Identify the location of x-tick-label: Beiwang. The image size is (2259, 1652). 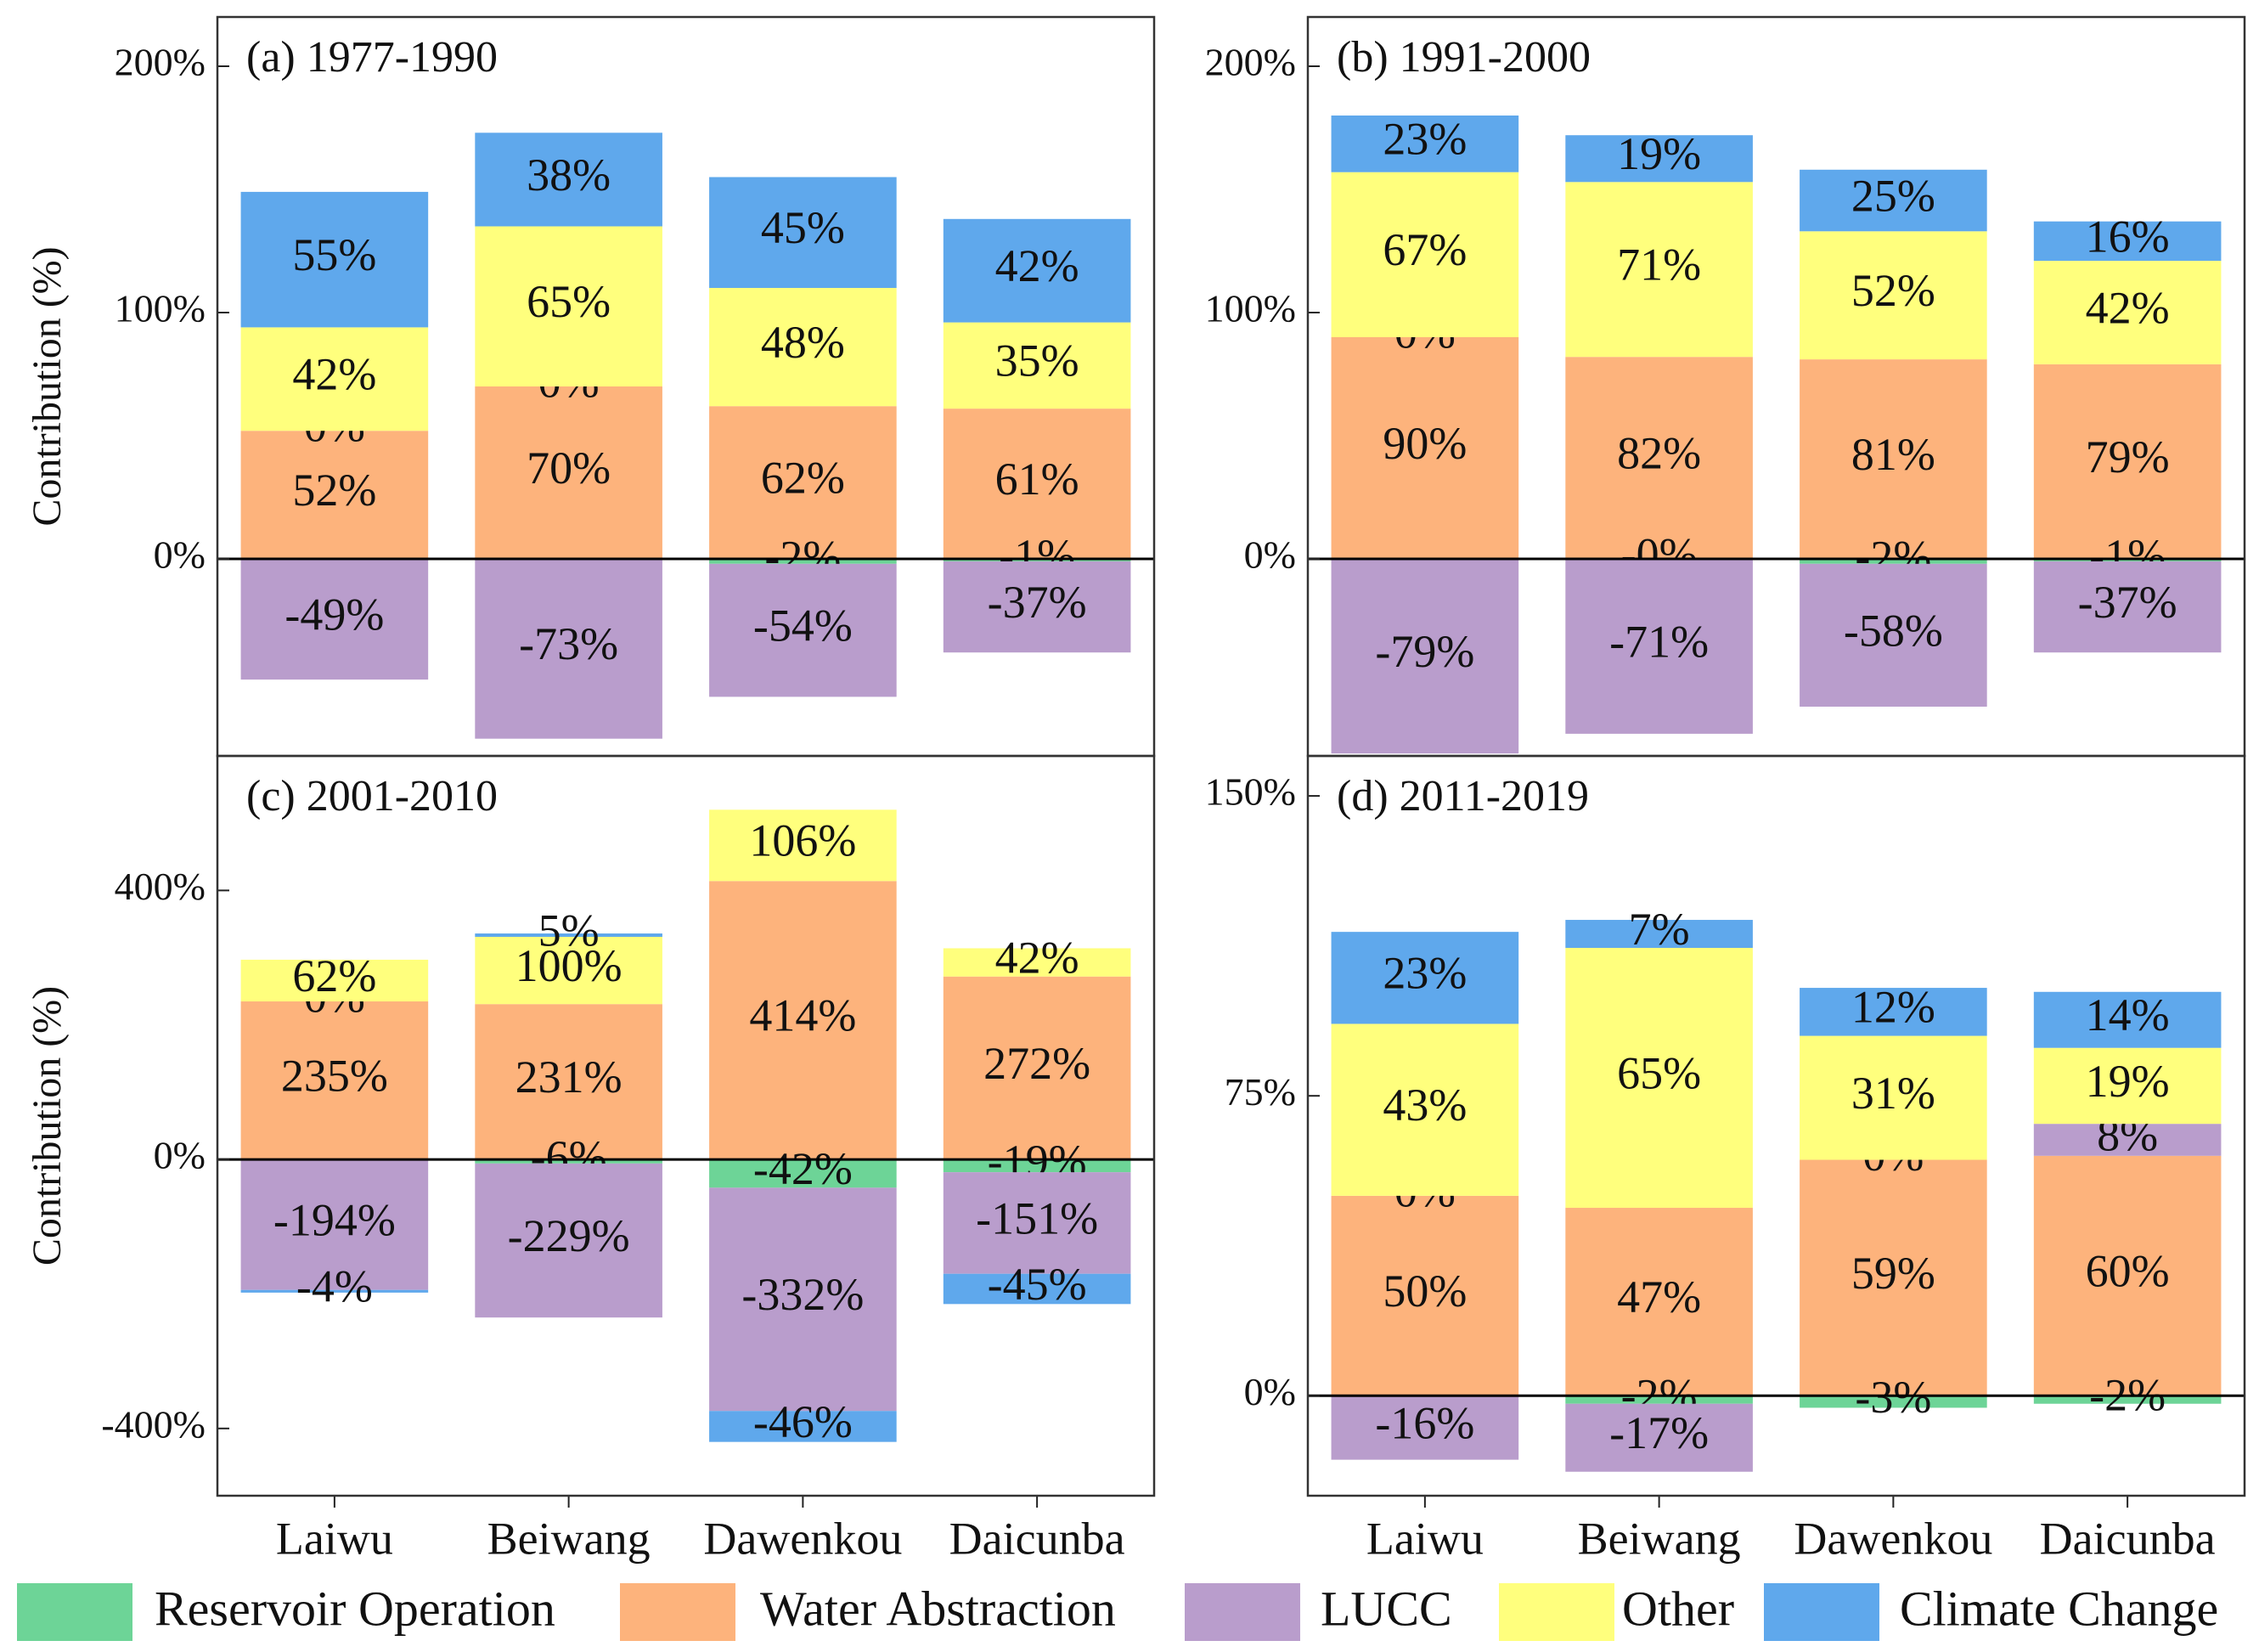
(569, 1538).